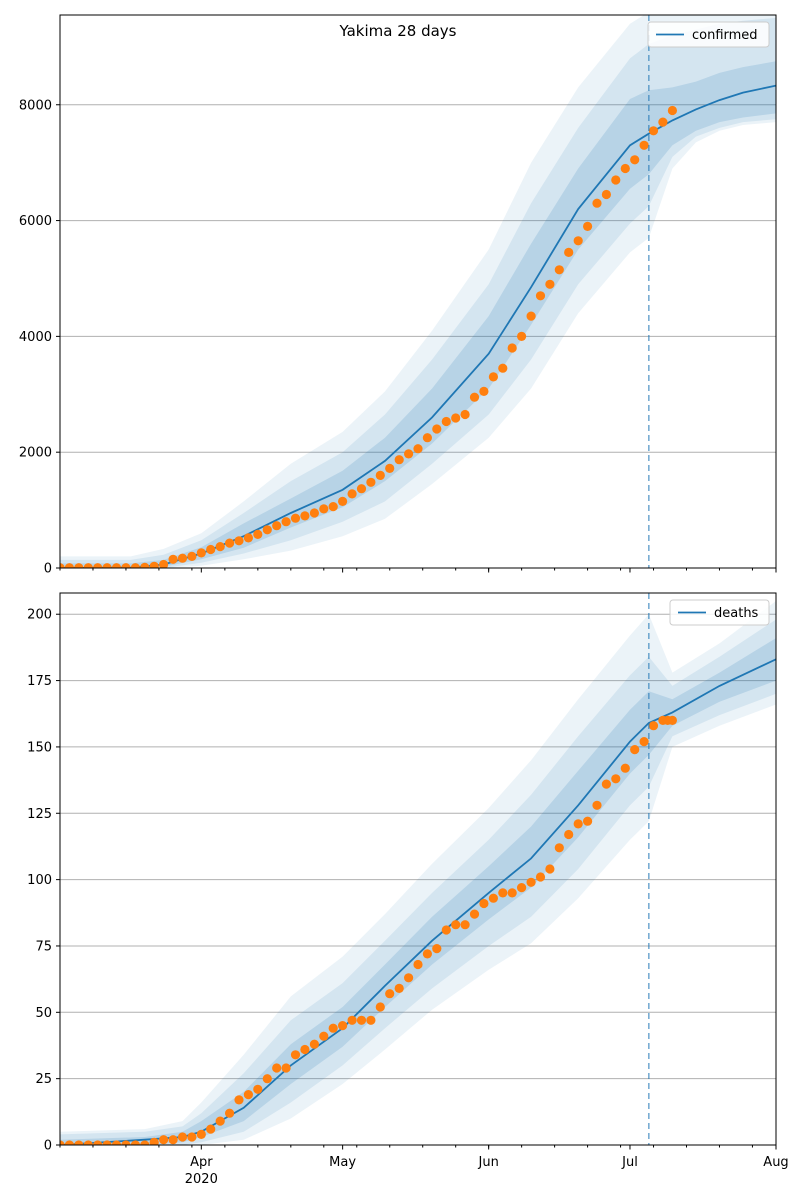  I want to click on x-tick-label: Aug, so click(775, 1162).